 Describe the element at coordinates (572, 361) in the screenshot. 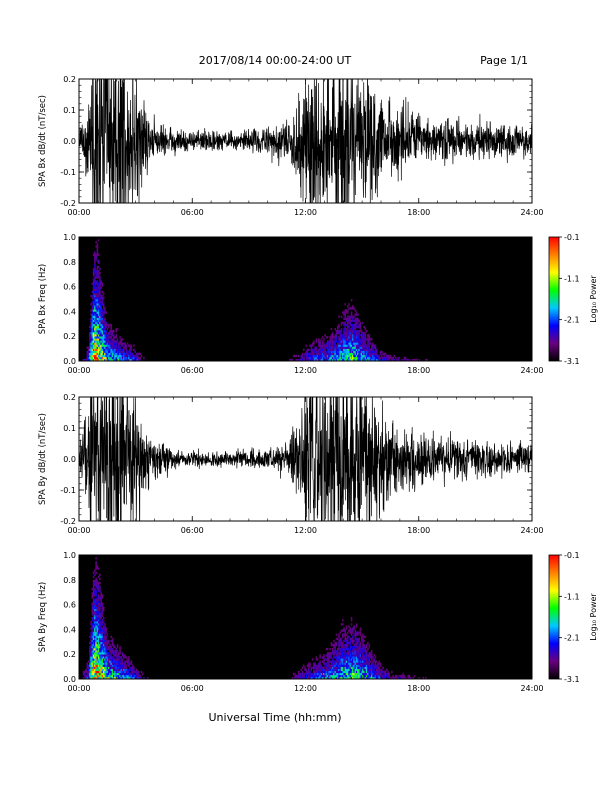

I see `colorbar-tick-label: -3.1` at that location.